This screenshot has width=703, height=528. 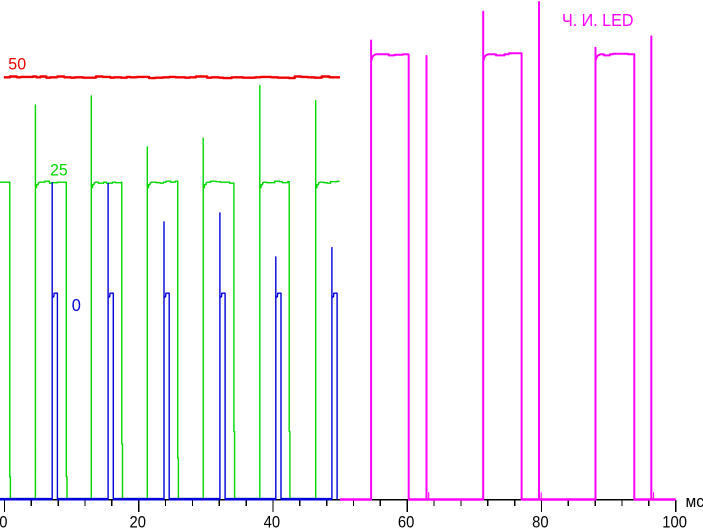 What do you see at coordinates (59, 170) in the screenshot?
I see `svg-text: 25` at bounding box center [59, 170].